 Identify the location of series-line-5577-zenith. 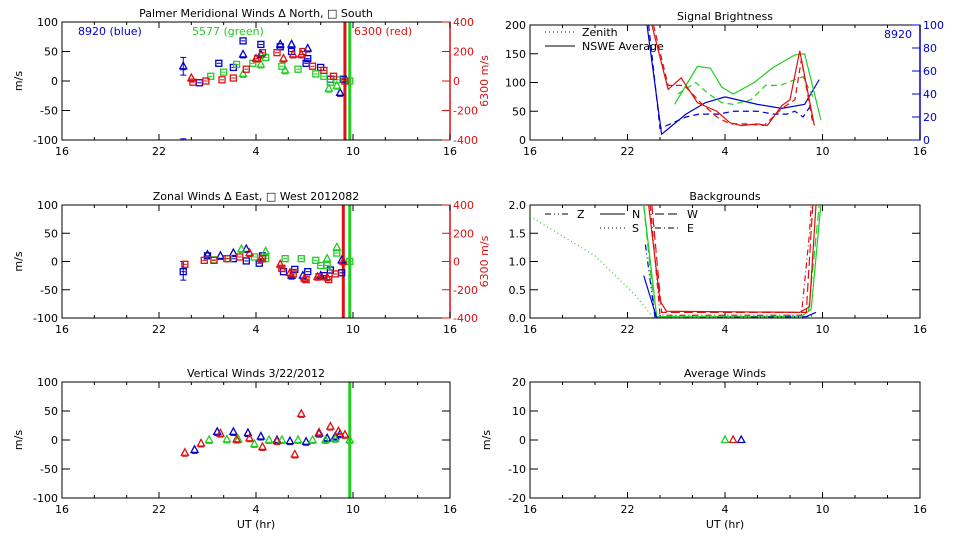
(746, 90).